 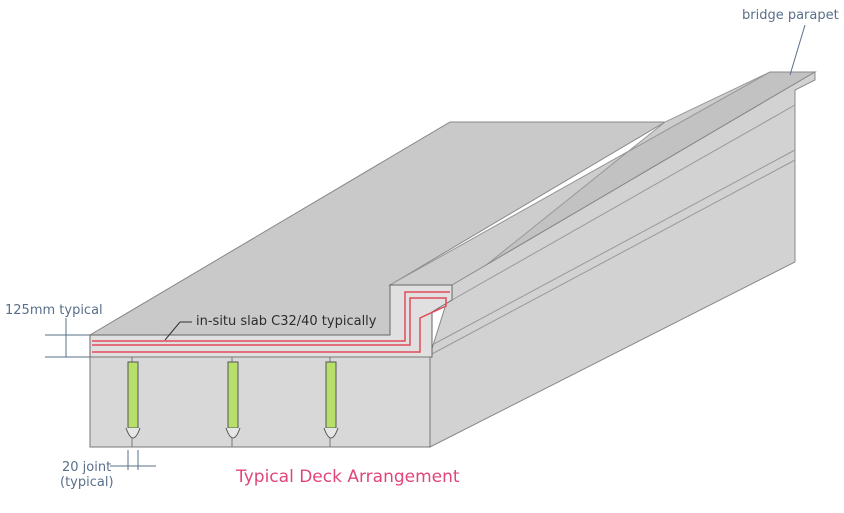 What do you see at coordinates (348, 477) in the screenshot?
I see `diagram-caption: Typical Deck Arrangement` at bounding box center [348, 477].